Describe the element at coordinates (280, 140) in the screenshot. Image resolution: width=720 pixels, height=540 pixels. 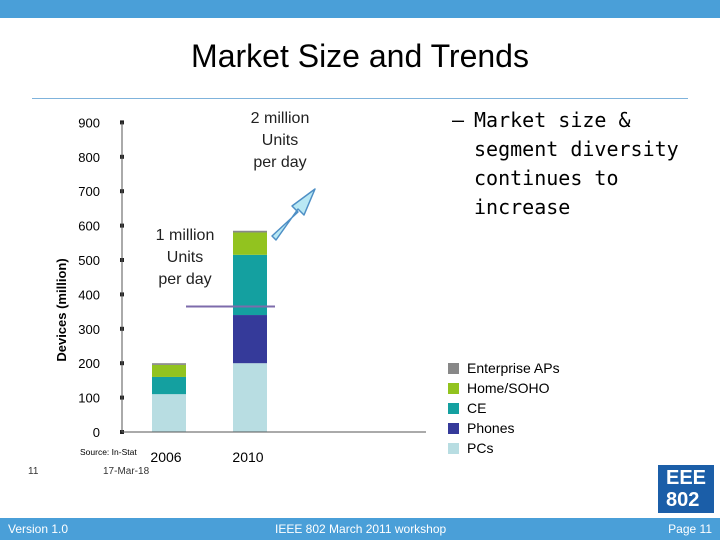
I see `annotation-two-million: 2 million Units per day` at that location.